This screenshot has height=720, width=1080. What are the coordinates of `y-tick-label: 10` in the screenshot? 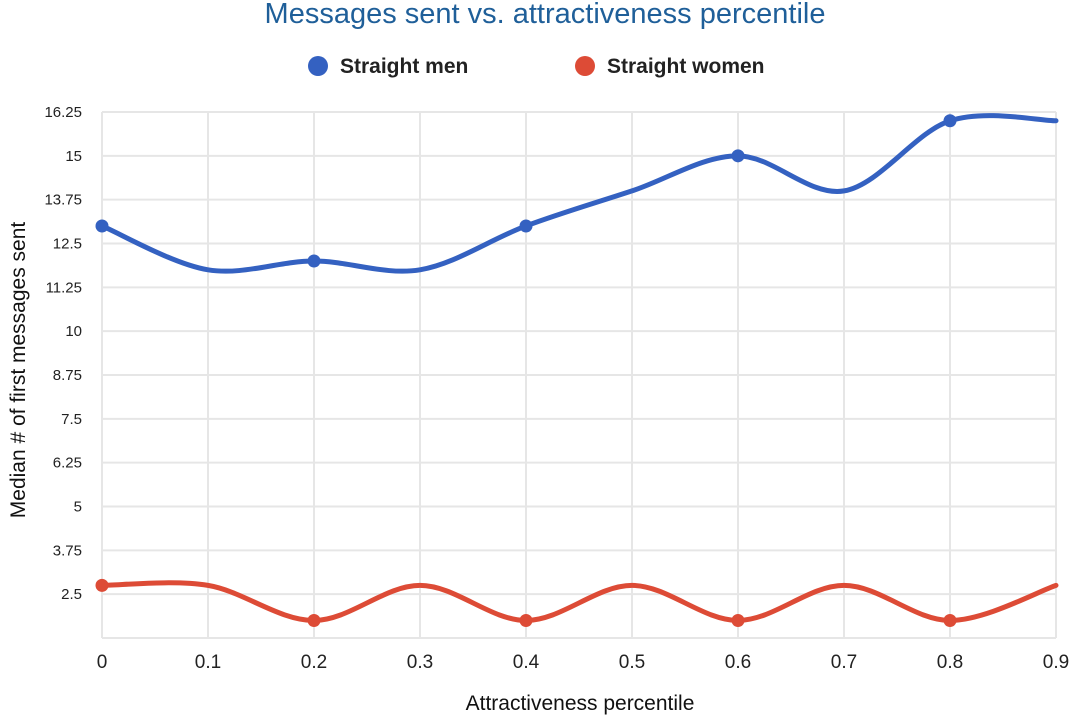 It's located at (73, 331).